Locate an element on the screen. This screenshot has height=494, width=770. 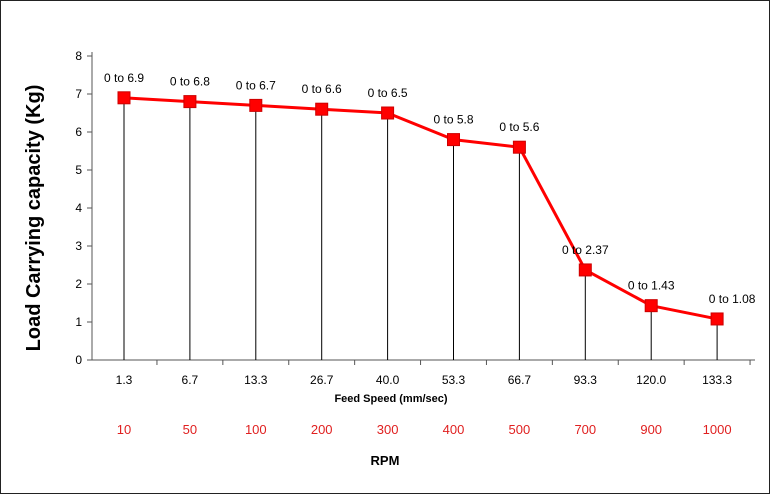
x-axis-title: Feed Speed (mm/sec) is located at coordinates (390, 399).